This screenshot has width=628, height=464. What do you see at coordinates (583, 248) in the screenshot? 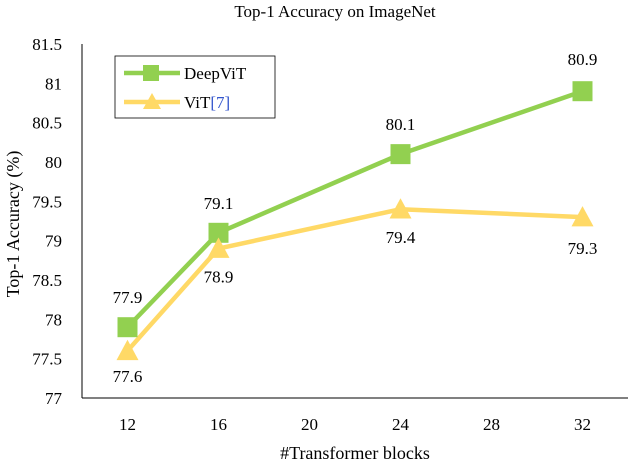
I see `data-label-vit: 79.3` at bounding box center [583, 248].